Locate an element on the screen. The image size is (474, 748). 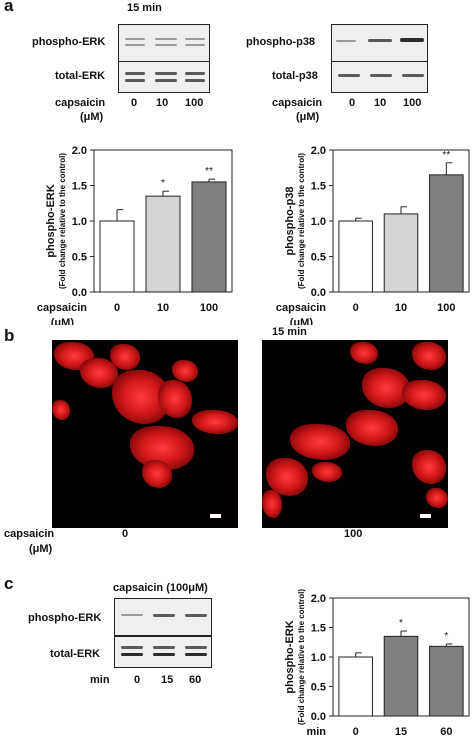
x-tick-label: 15 is located at coordinates (401, 732).